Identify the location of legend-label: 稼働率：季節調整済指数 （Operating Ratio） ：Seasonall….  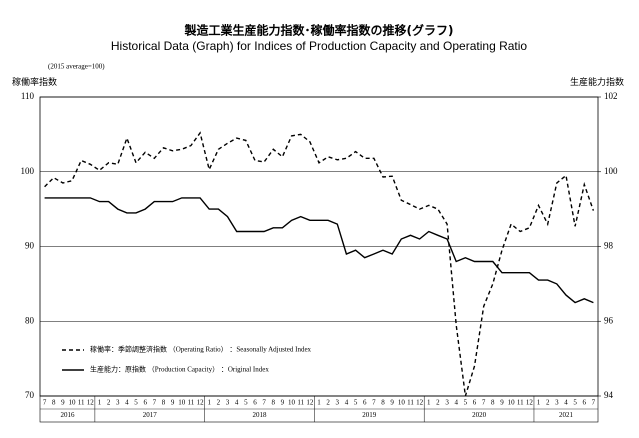
(201, 349).